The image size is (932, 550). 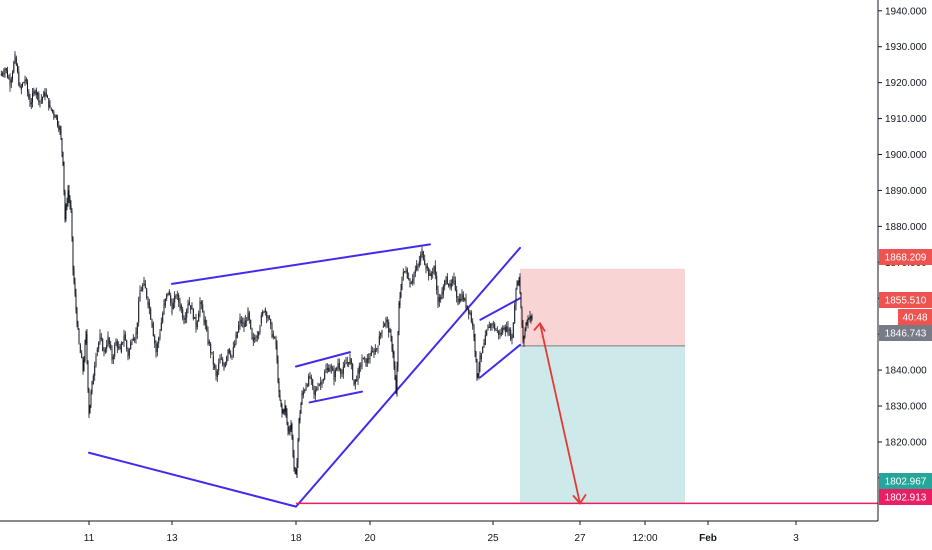 I want to click on price-tick-label: 1880.000, so click(x=906, y=227).